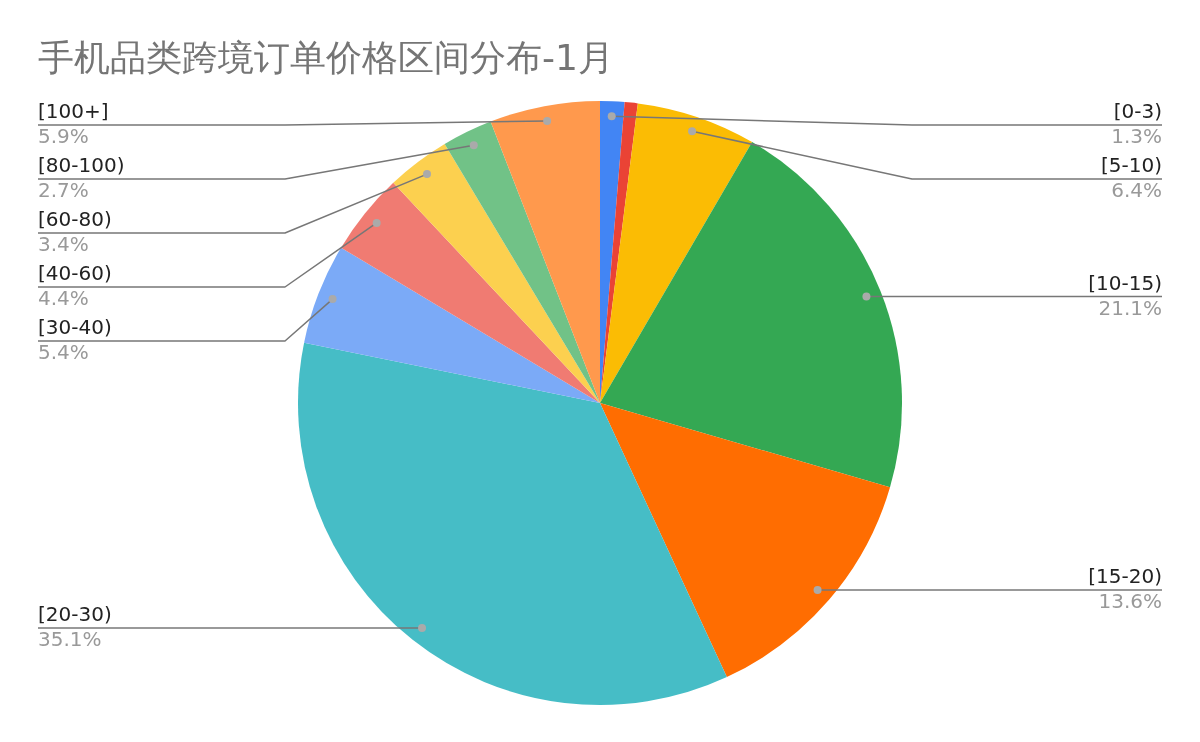 Image resolution: width=1200 pixels, height=742 pixels. I want to click on data-label: 1.3%, so click(1136, 136).